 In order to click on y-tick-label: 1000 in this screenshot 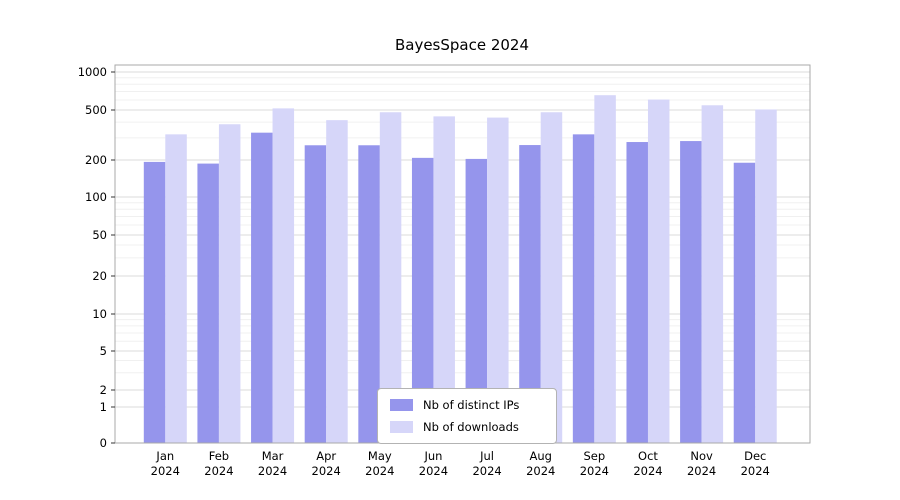, I will do `click(92, 72)`.